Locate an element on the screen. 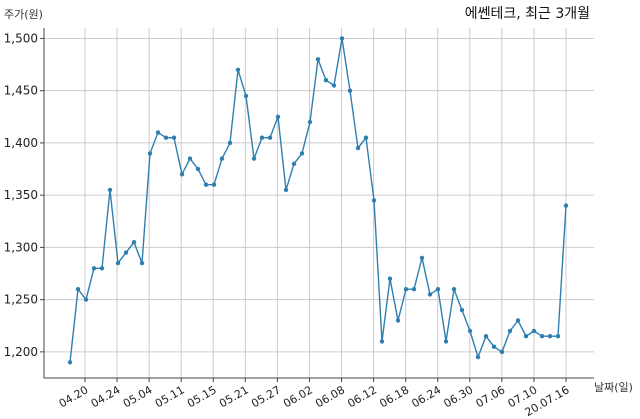 Image resolution: width=640 pixels, height=419 pixels. y-tick-label: 1,200 is located at coordinates (21, 352).